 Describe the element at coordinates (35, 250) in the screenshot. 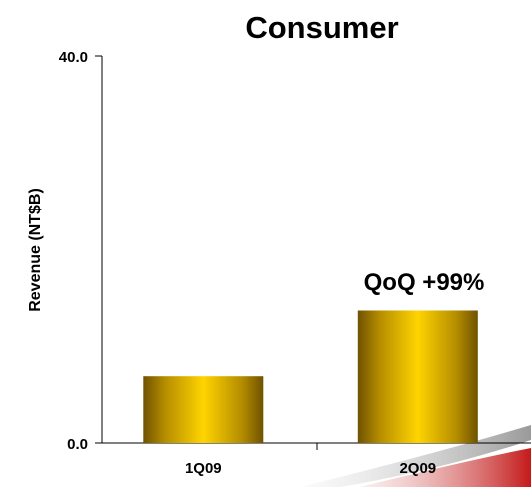

I see `y-axis-label: Revenue (NT$B)` at that location.